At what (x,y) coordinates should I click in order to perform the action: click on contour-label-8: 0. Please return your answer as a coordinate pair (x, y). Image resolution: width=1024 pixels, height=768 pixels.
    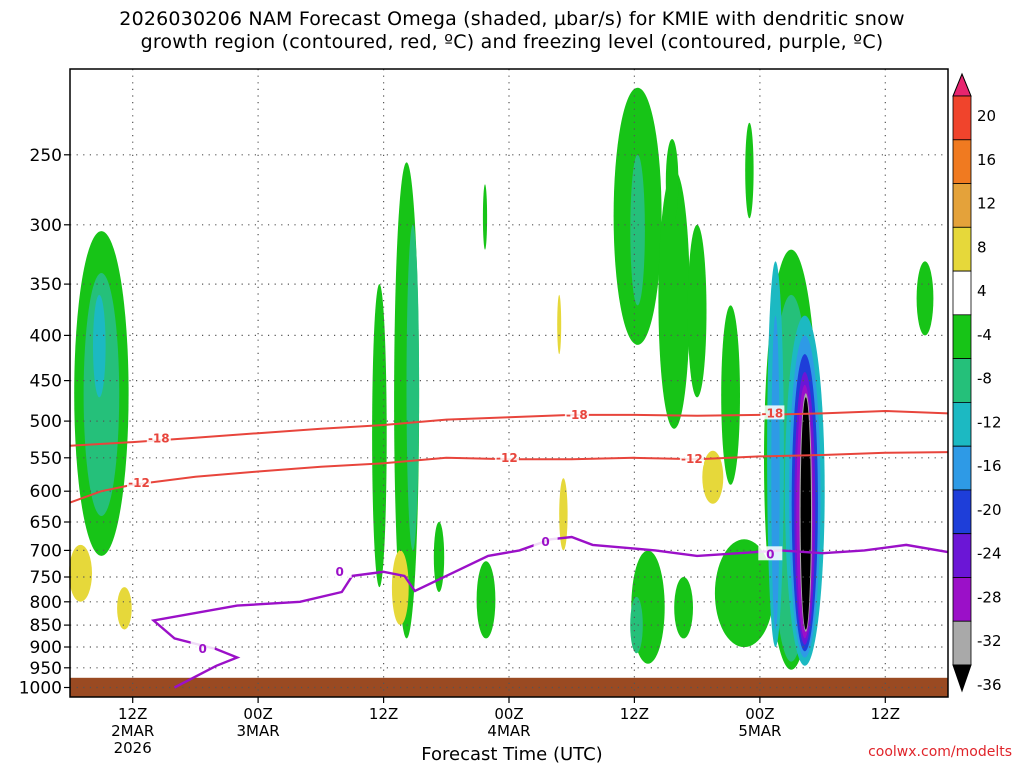
    Looking at the image, I should click on (545, 542).